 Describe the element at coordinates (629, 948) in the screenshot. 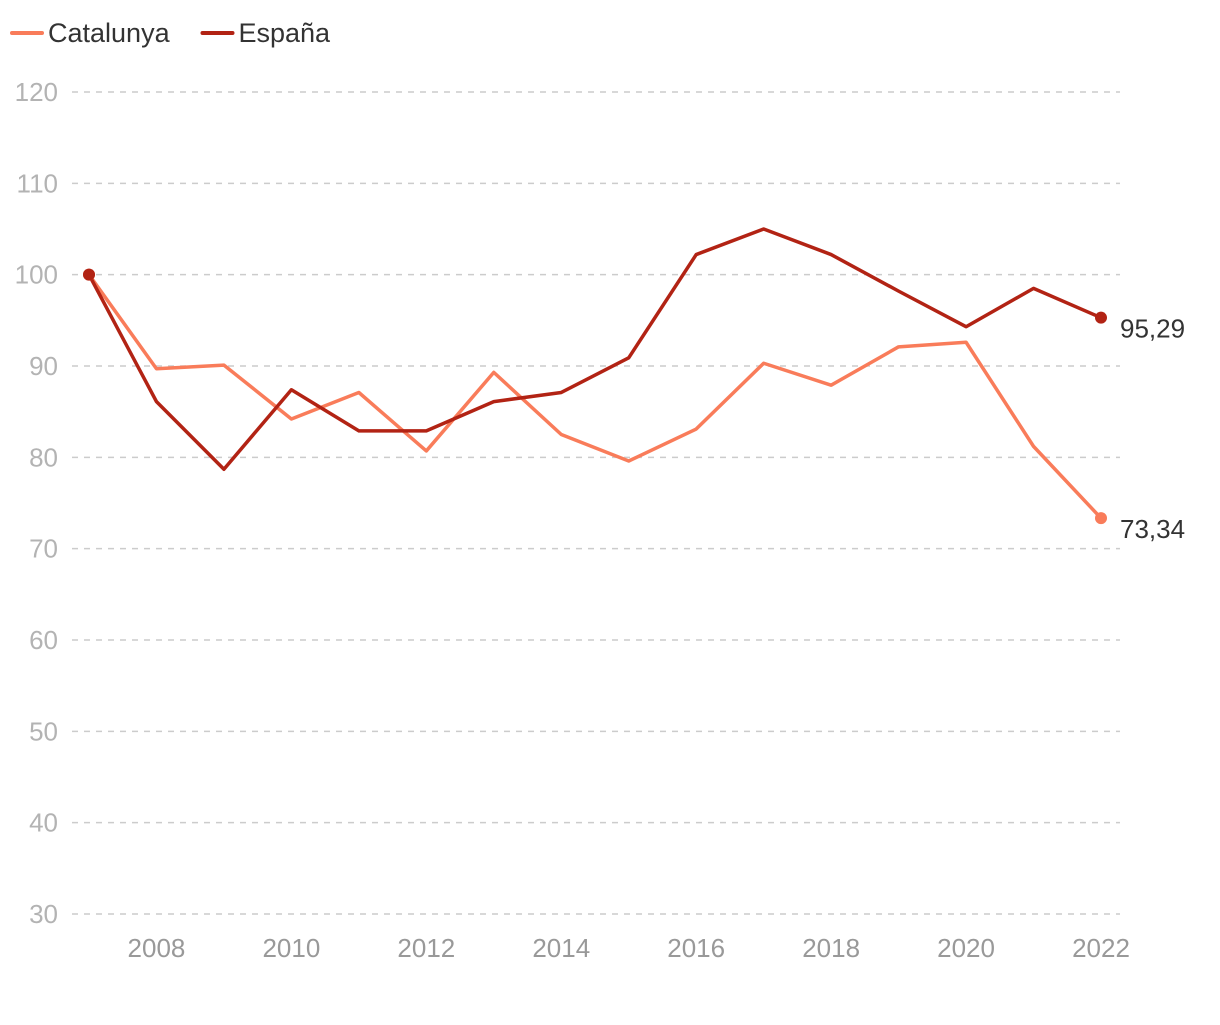

I see `x-axis: 2008 2010 2012 2014 2016 2018 2020 2022` at that location.